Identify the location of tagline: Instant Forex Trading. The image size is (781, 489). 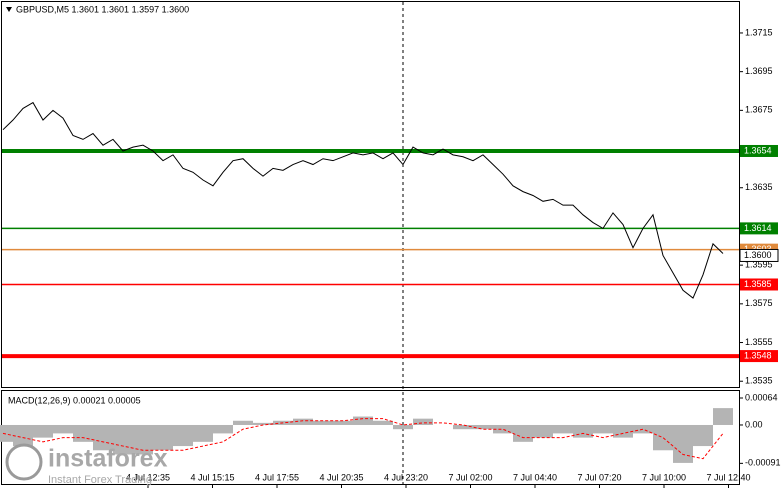
(100, 480).